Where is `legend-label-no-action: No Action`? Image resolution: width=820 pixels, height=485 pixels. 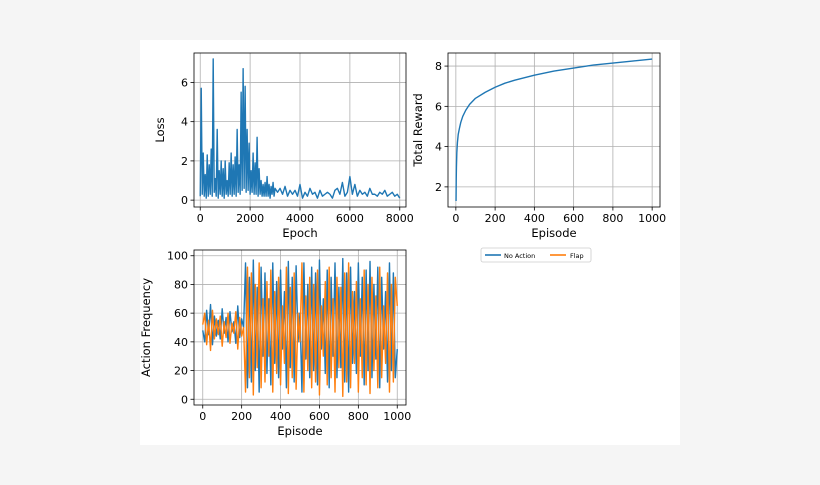
legend-label-no-action: No Action is located at coordinates (519, 256).